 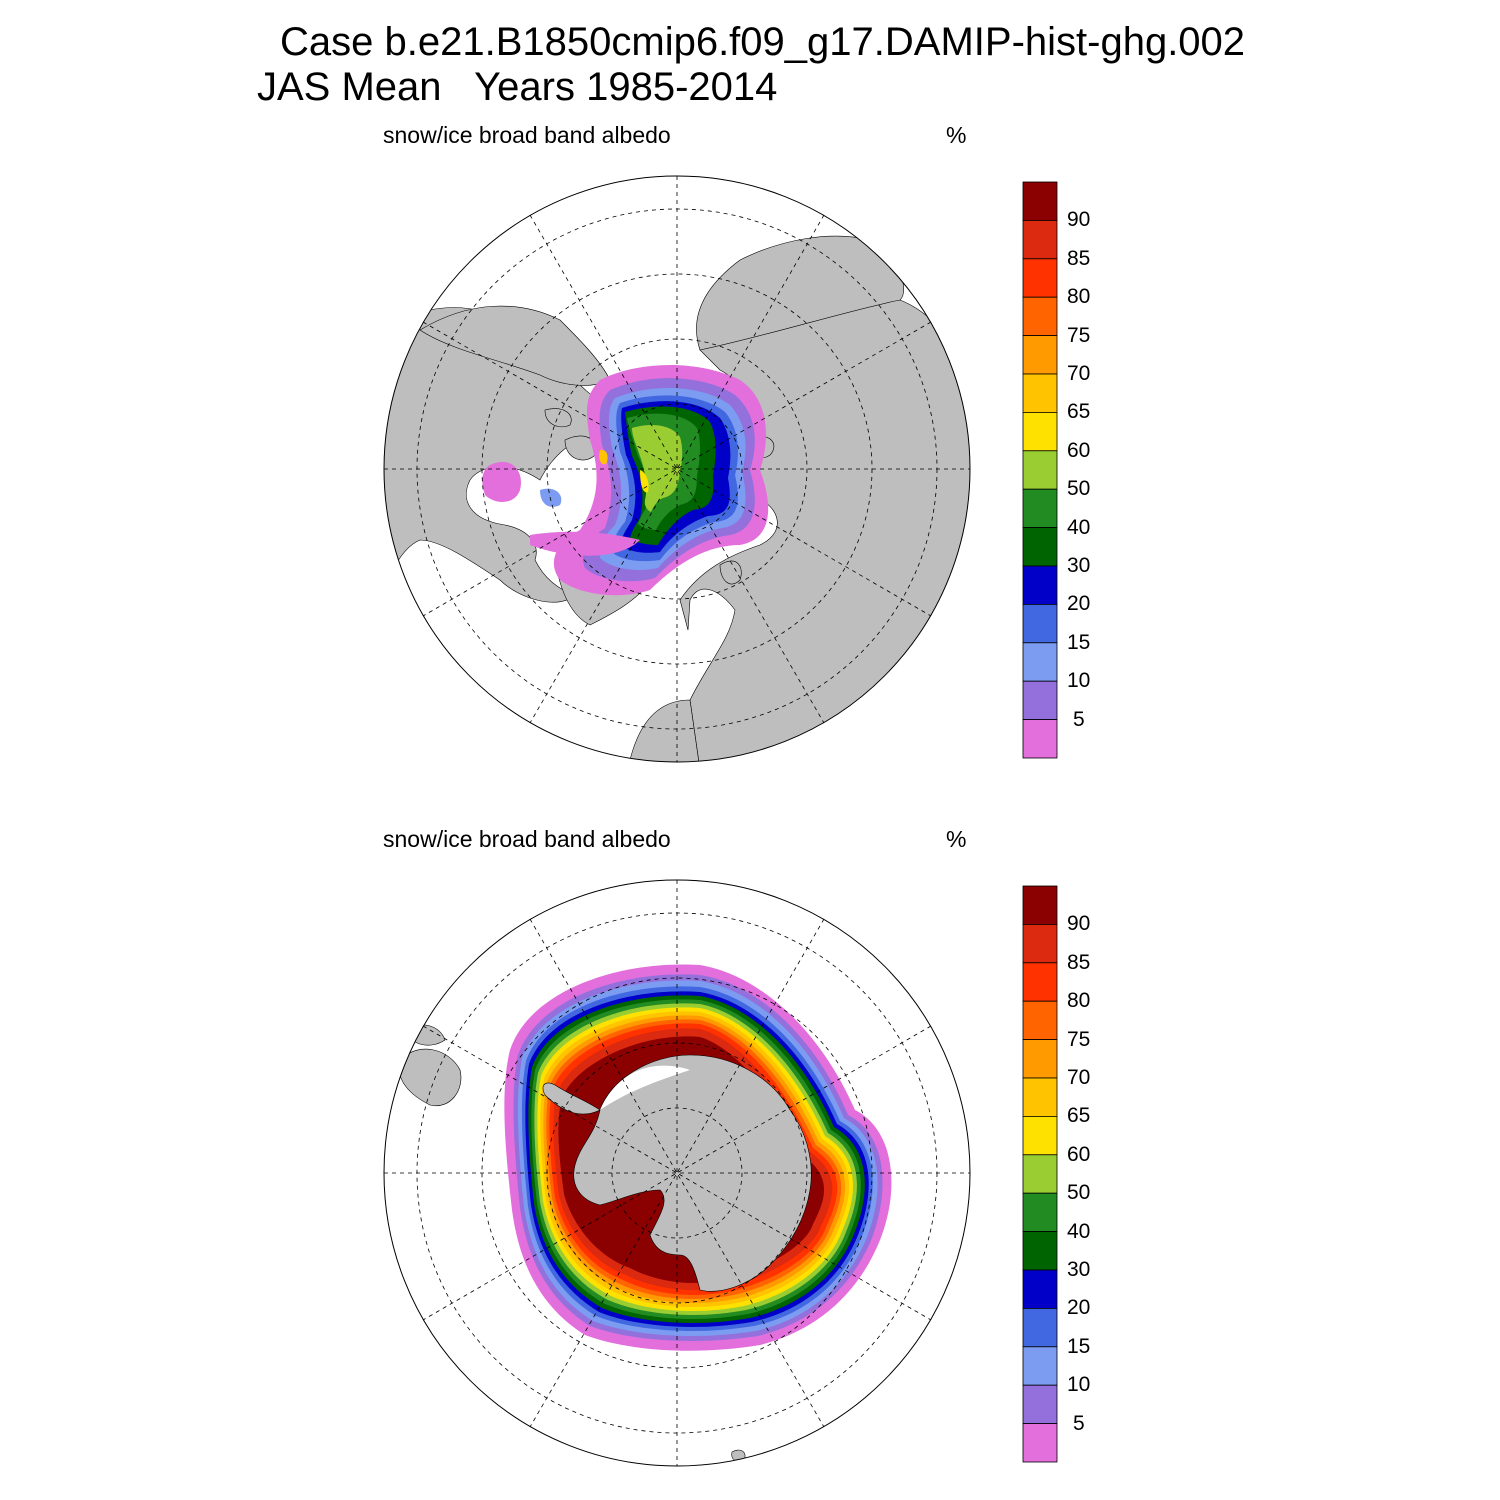 What do you see at coordinates (585, 543) in the screenshot?
I see `ice-fringe-canada` at bounding box center [585, 543].